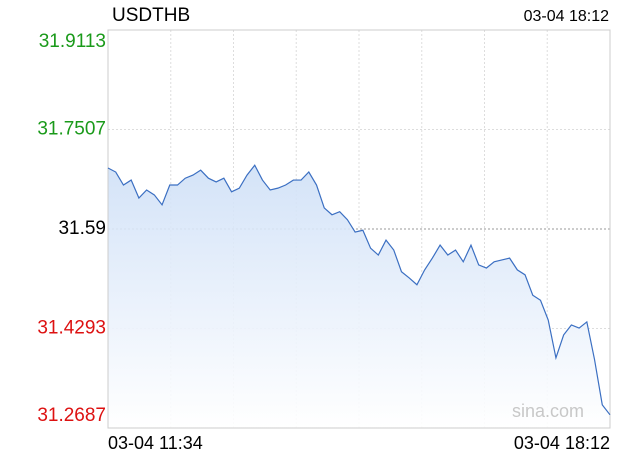 This screenshot has height=460, width=620. Describe the element at coordinates (548, 411) in the screenshot. I see `watermark: sina.com` at that location.